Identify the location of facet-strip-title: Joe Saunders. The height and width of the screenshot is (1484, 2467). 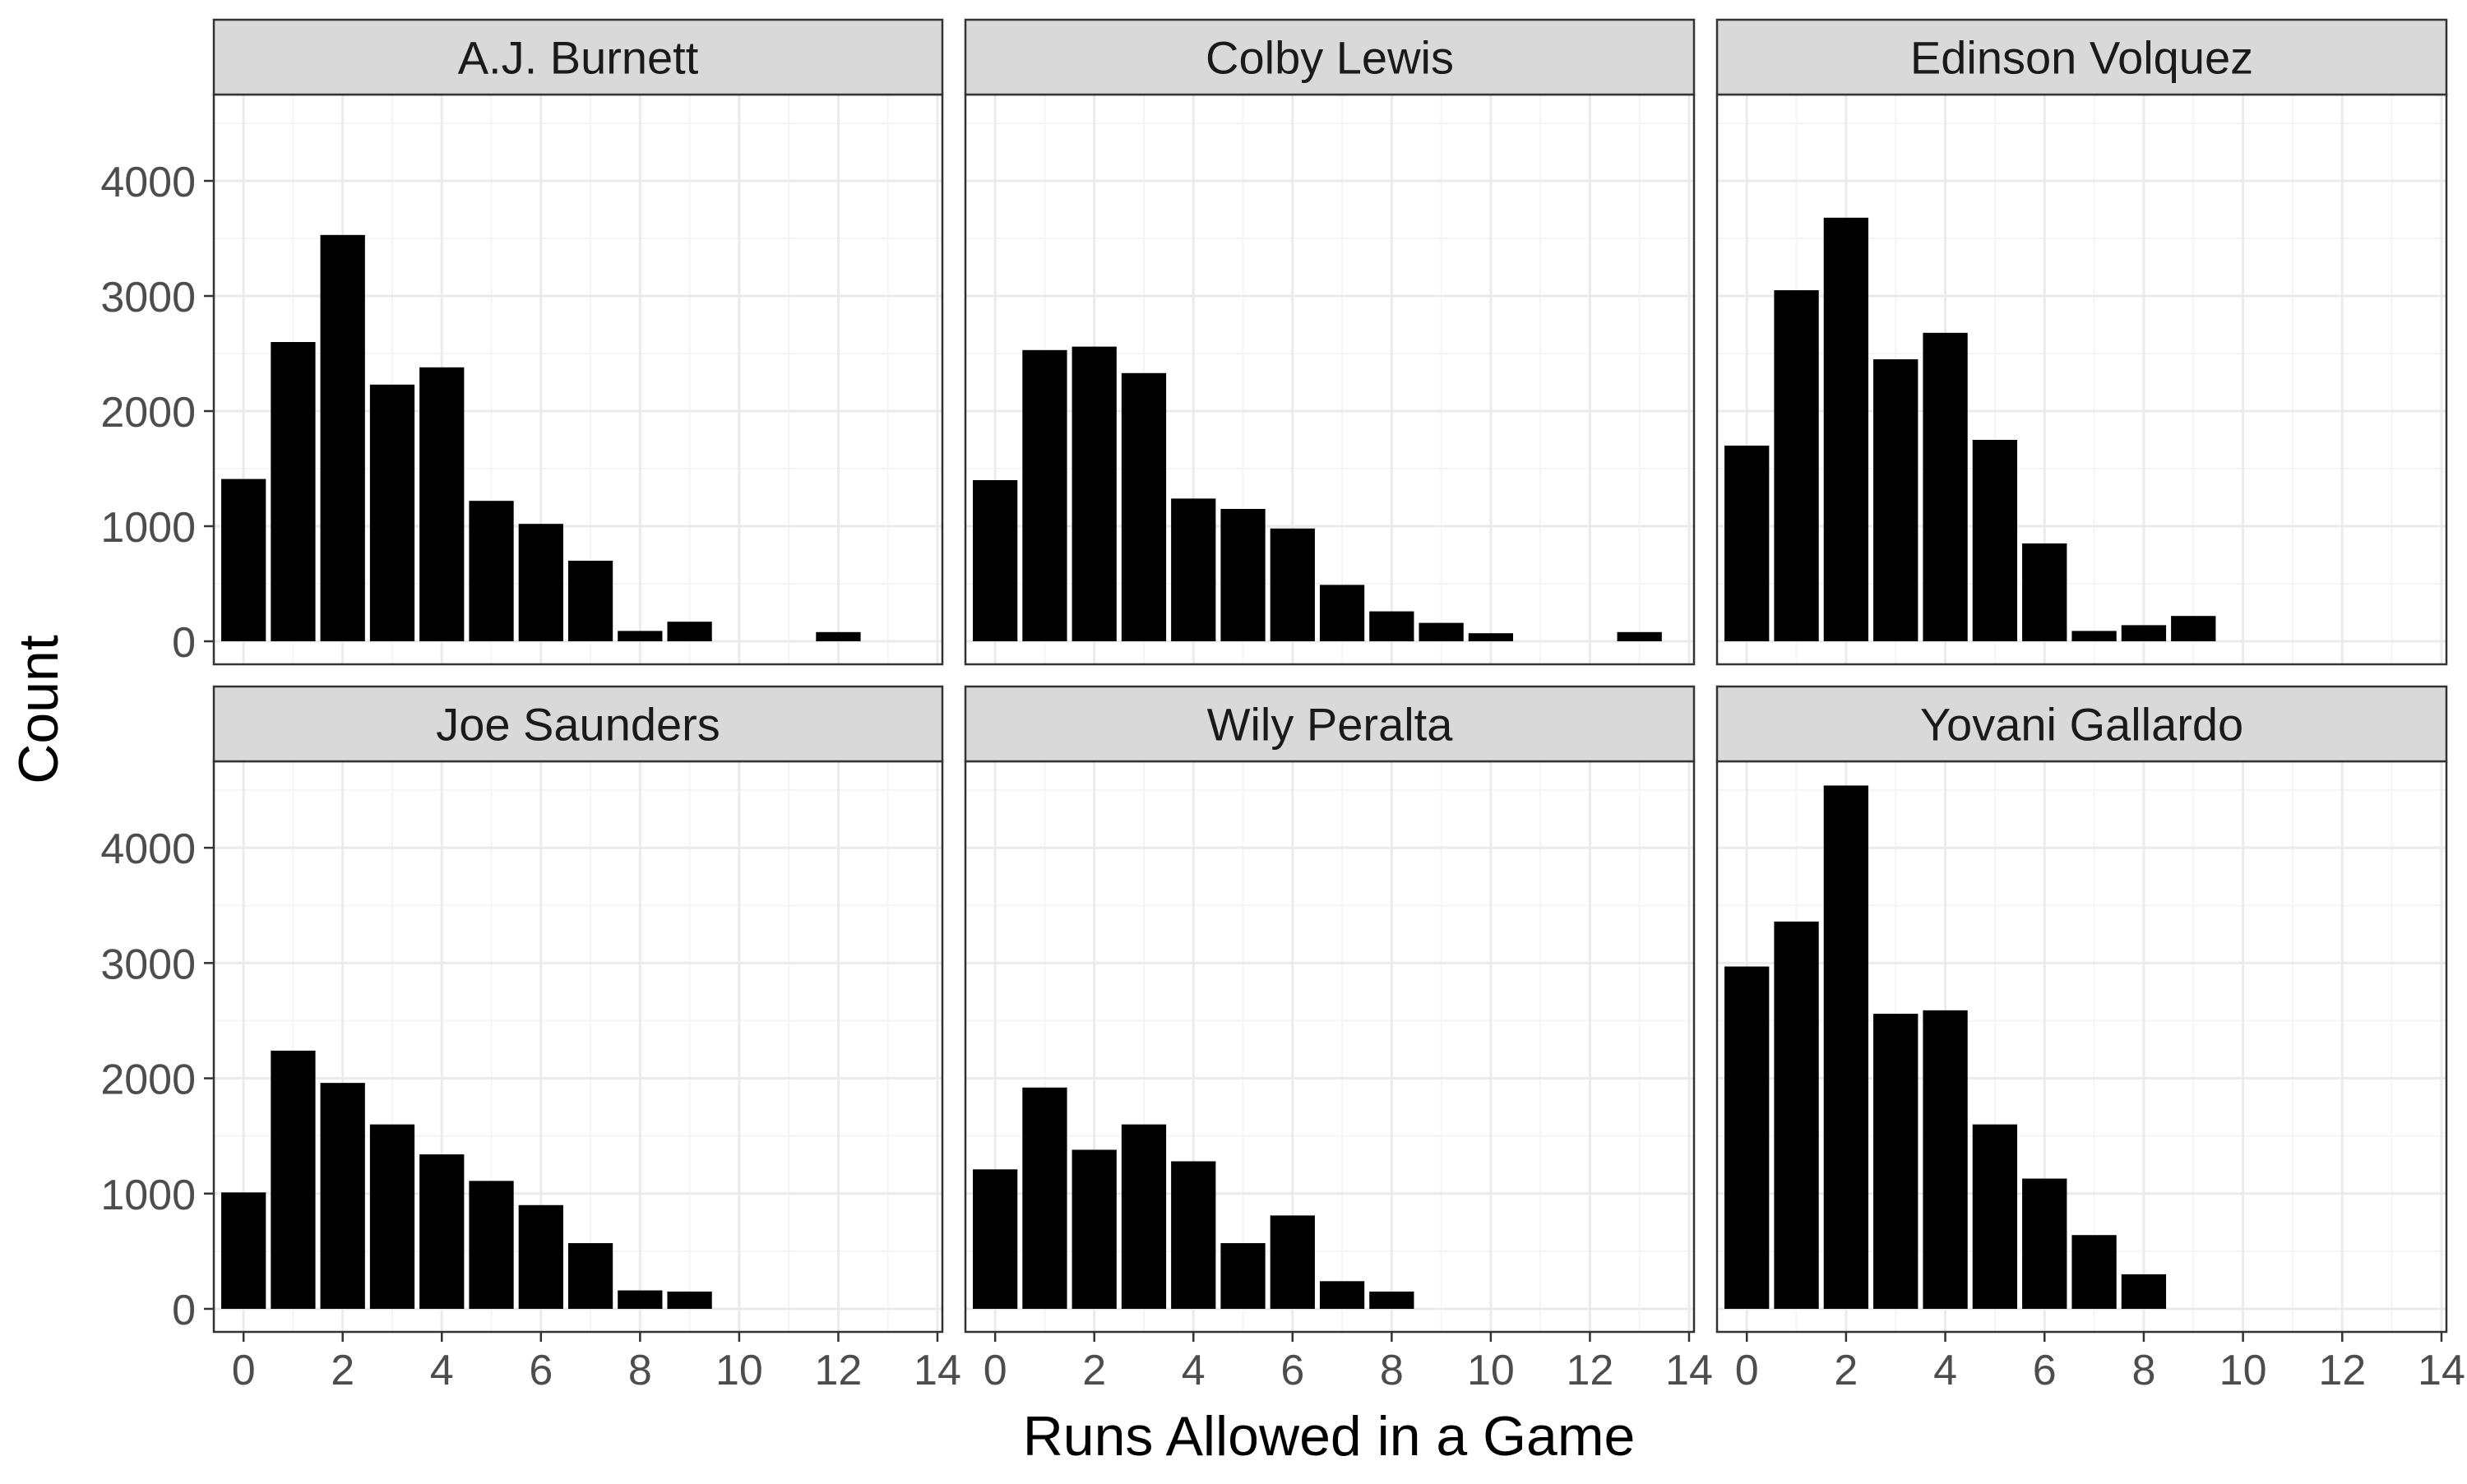
(578, 725).